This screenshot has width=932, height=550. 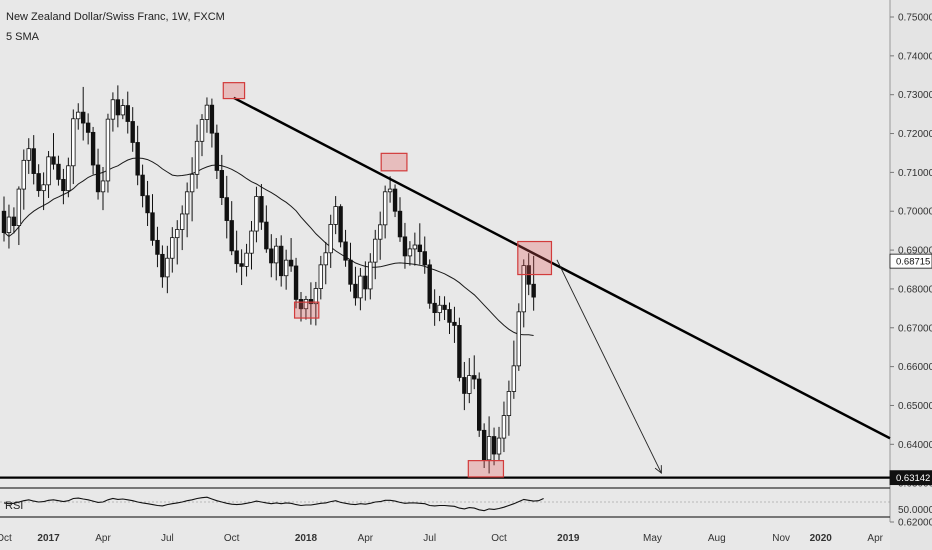 What do you see at coordinates (466, 506) in the screenshot?
I see `rsi-series: 50.0000` at bounding box center [466, 506].